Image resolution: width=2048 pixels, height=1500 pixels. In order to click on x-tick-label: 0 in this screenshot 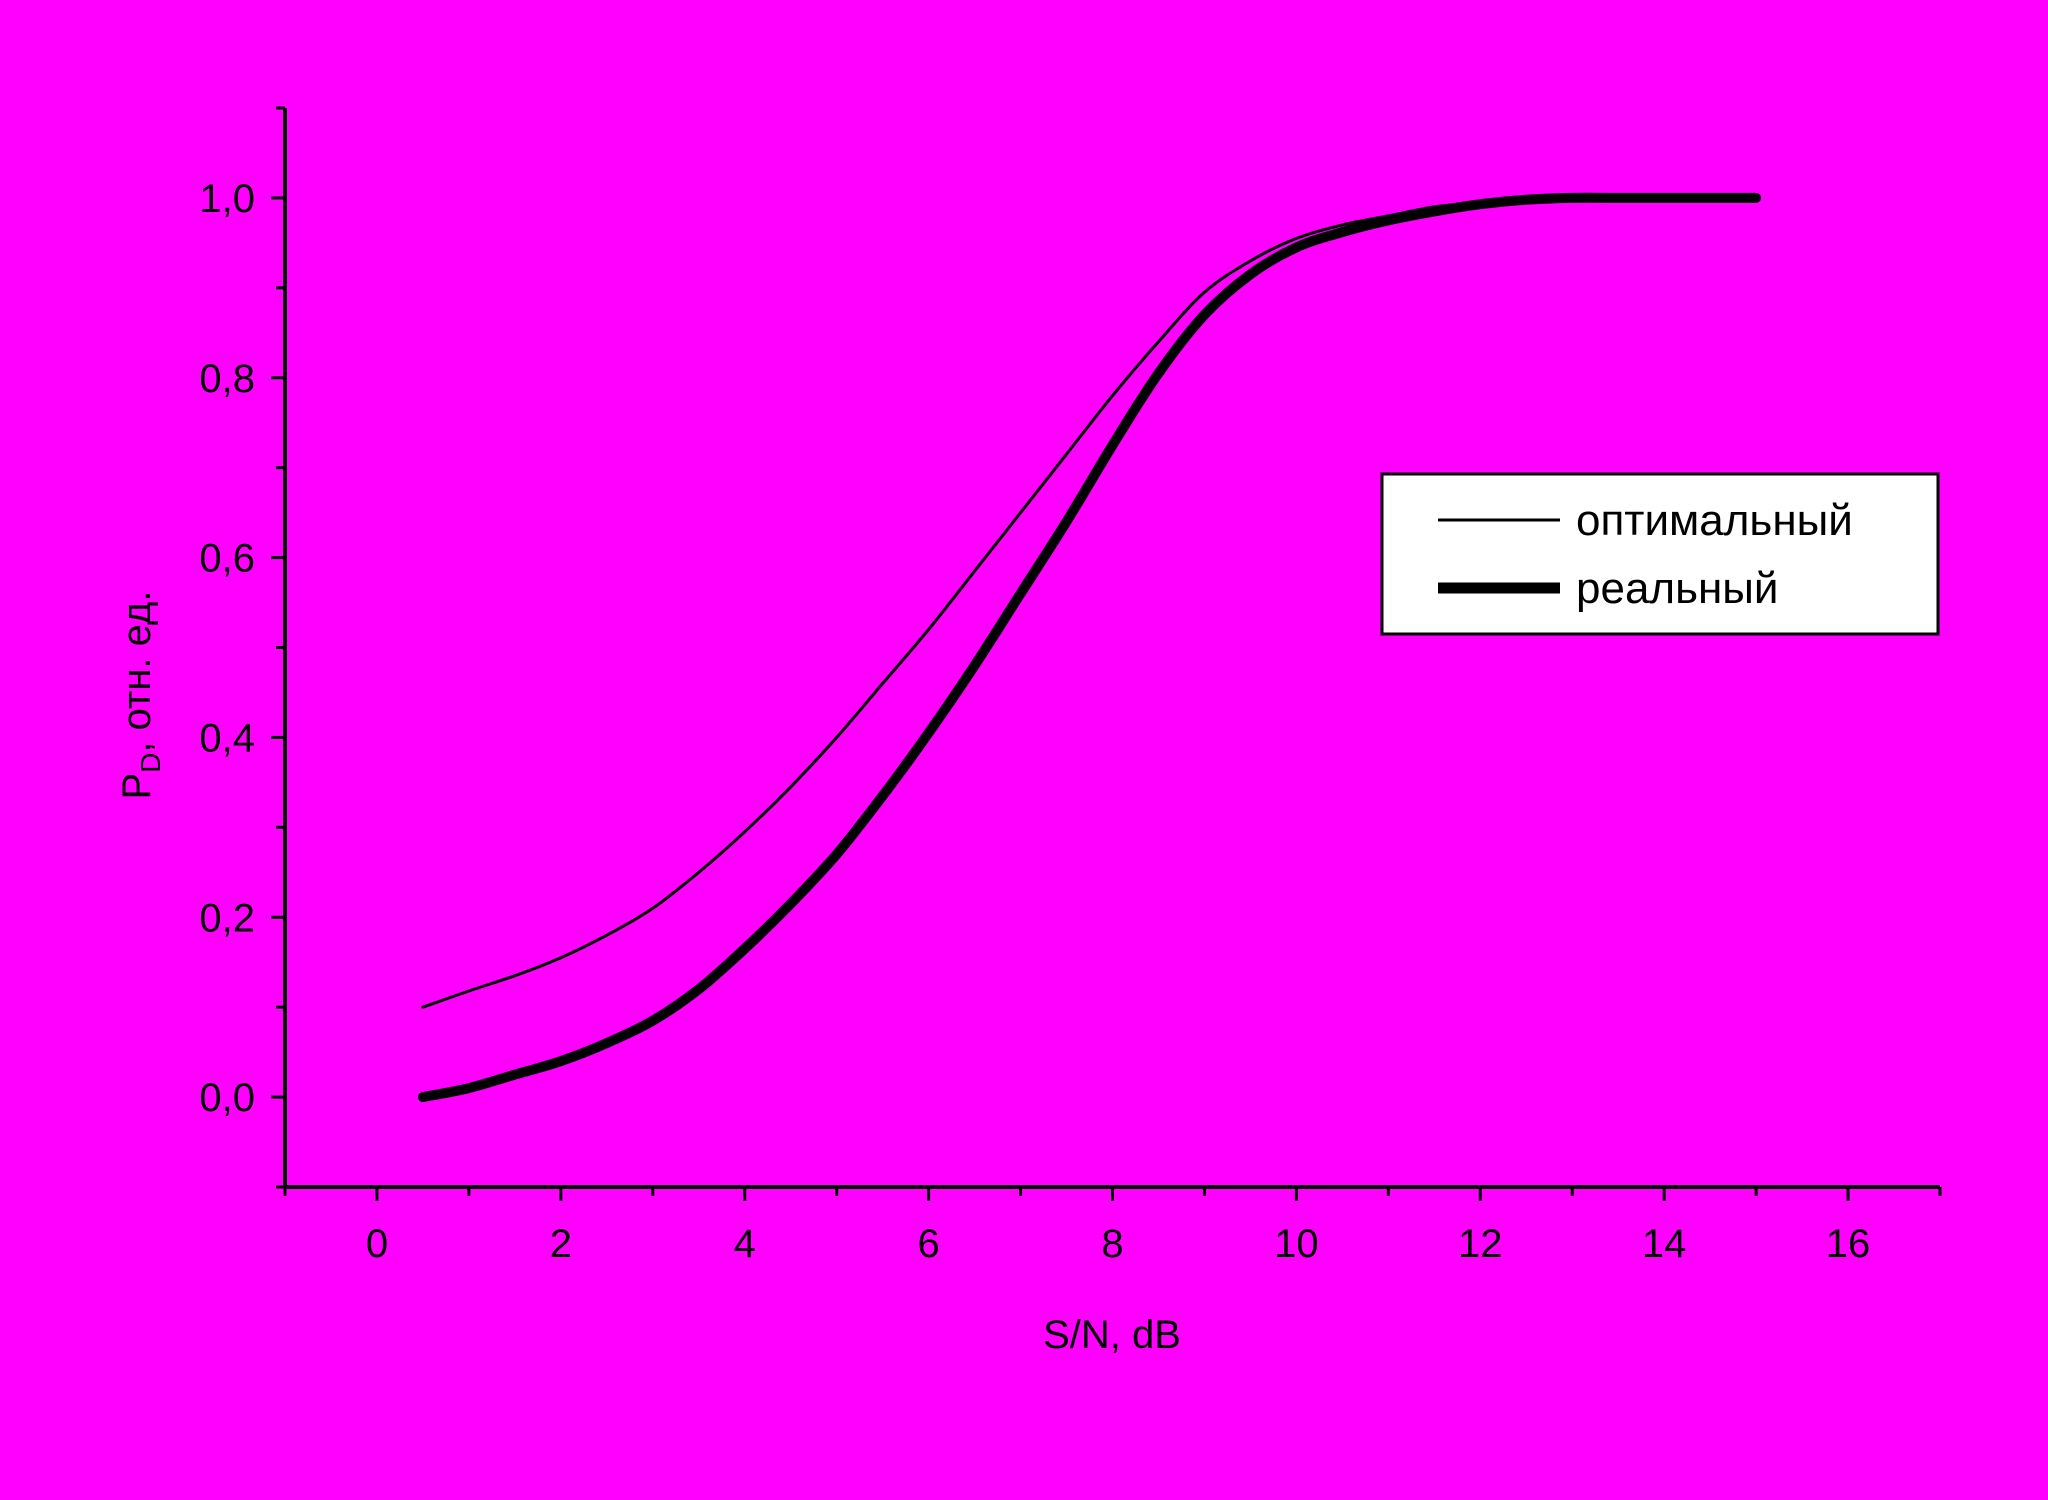, I will do `click(377, 1244)`.